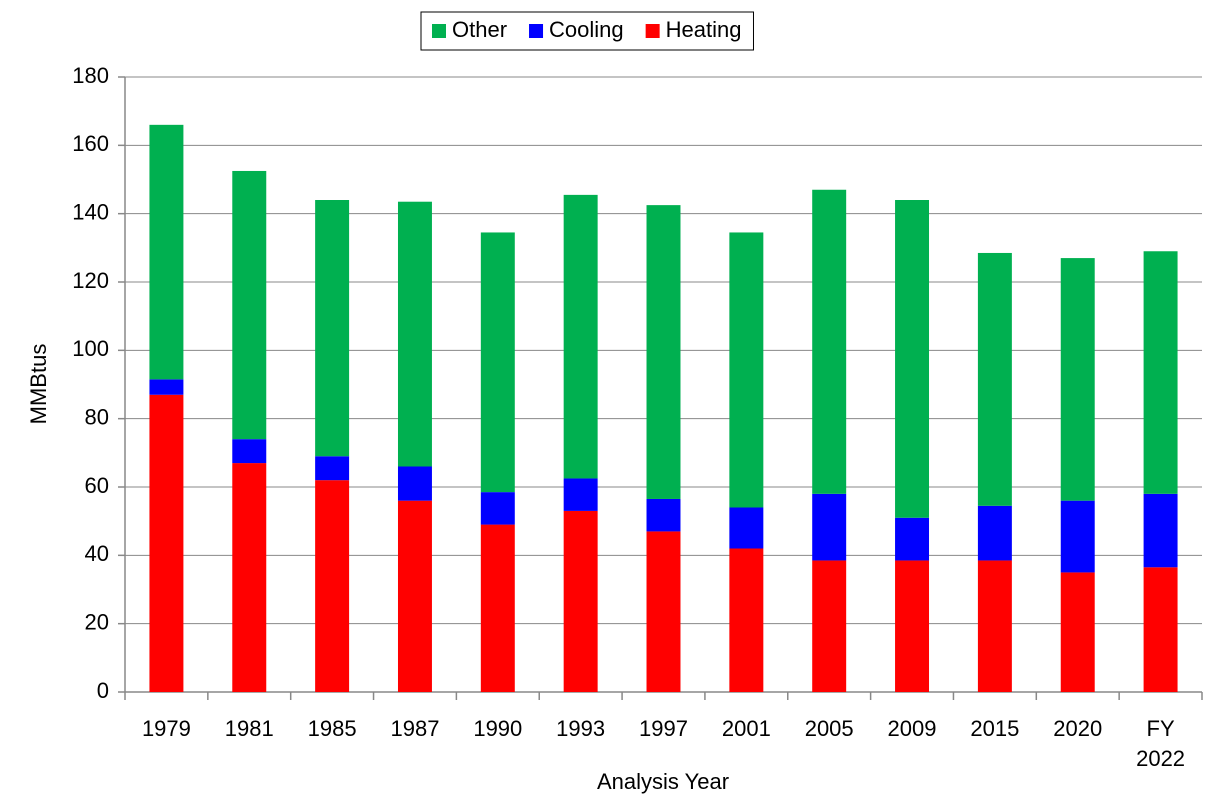 The image size is (1213, 797). I want to click on y-tick-label: 140, so click(90, 211).